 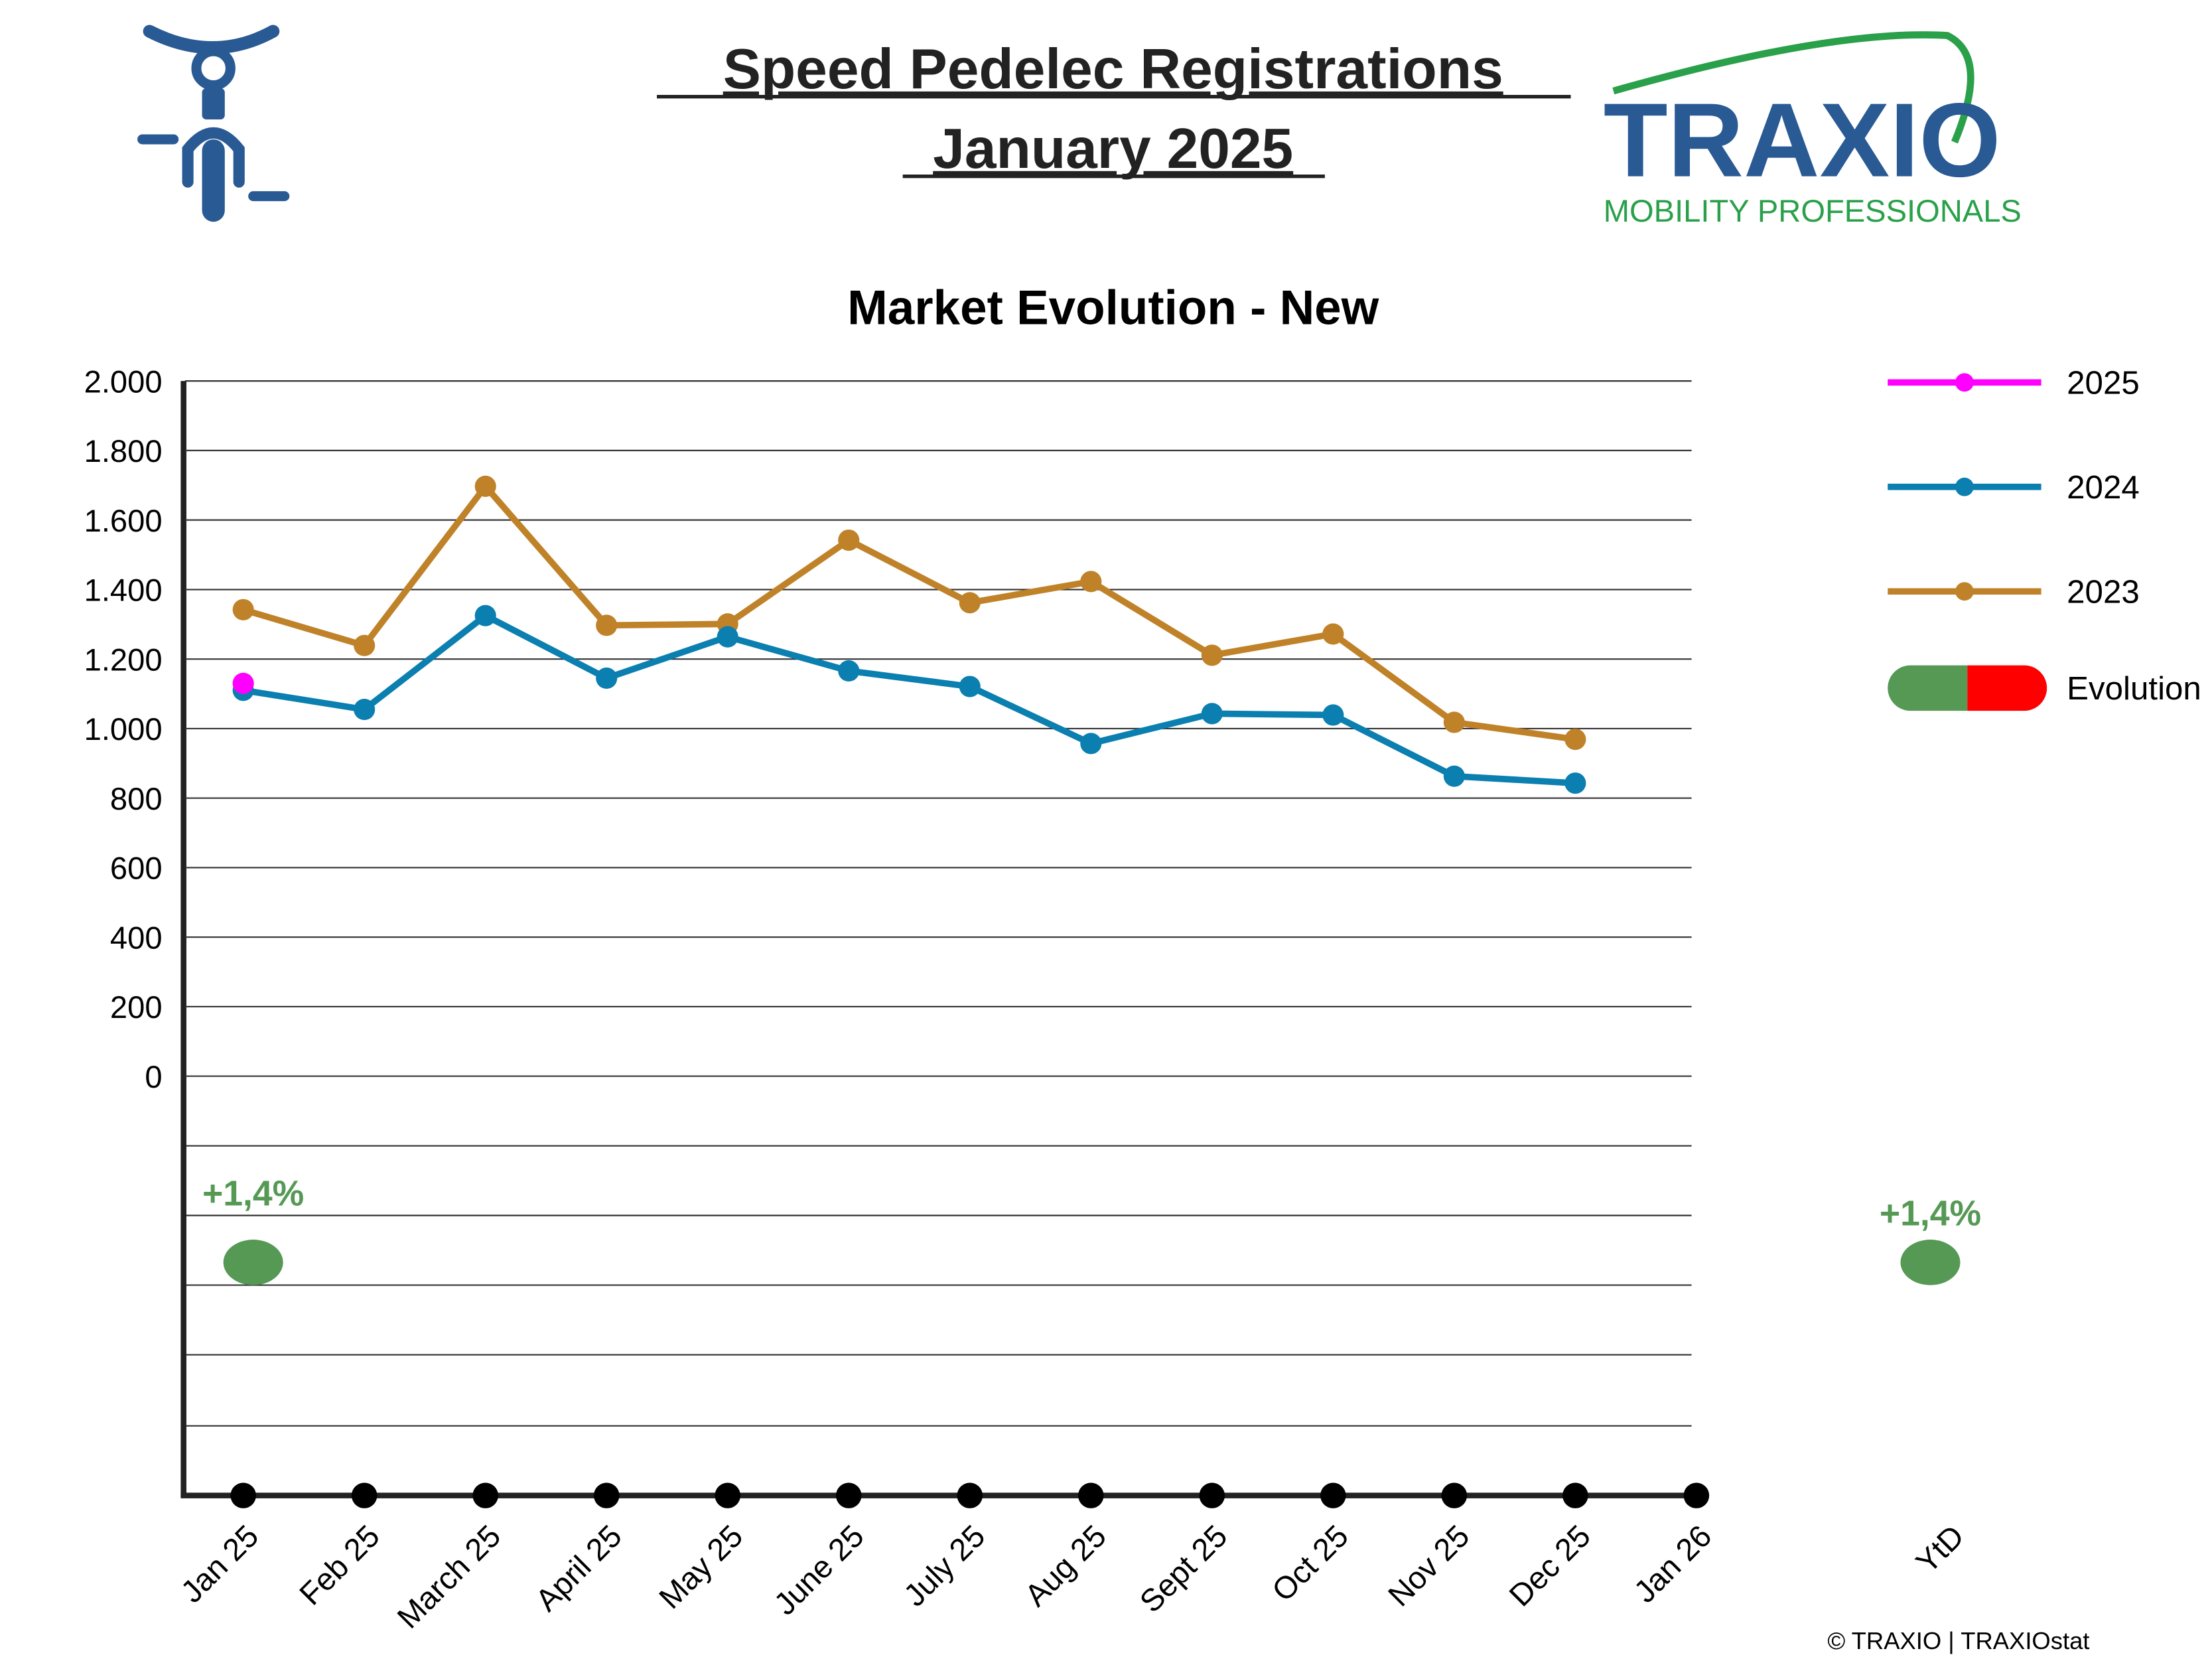 I want to click on page-title: Speed Pedelec Registrations, so click(x=1113, y=69).